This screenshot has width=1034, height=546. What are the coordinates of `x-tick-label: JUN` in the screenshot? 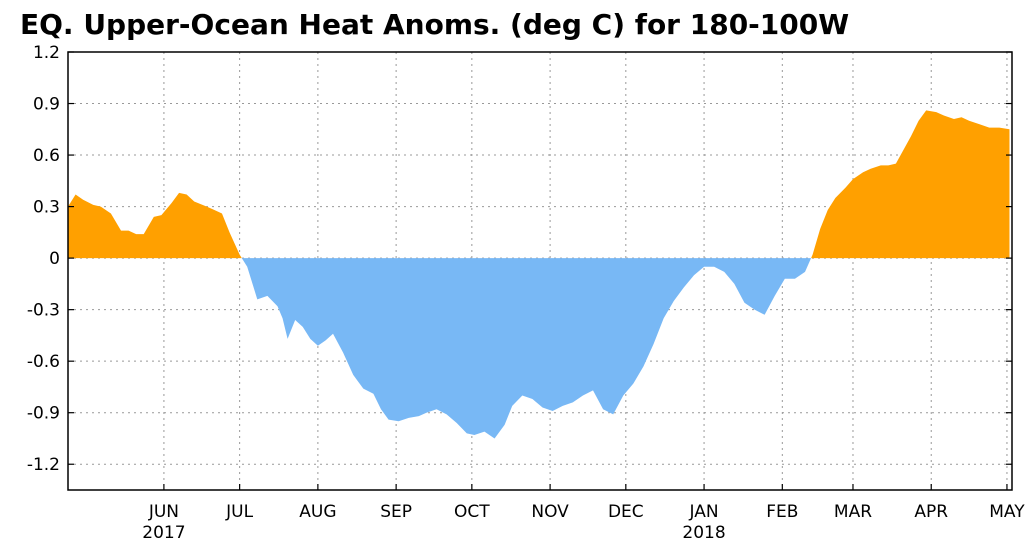 It's located at (163, 512).